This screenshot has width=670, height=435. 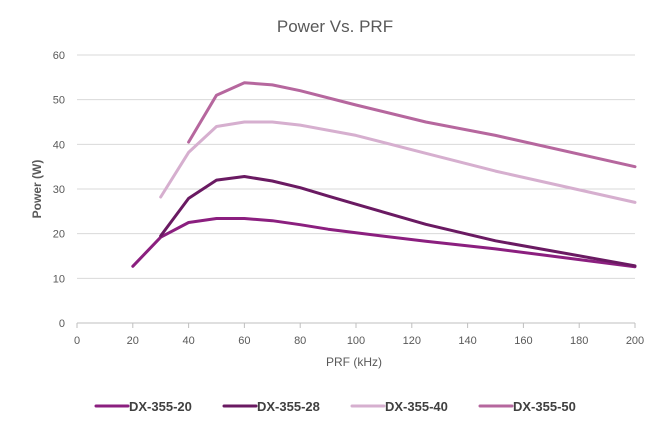 What do you see at coordinates (416, 406) in the screenshot?
I see `legend-label: DX-355-40` at bounding box center [416, 406].